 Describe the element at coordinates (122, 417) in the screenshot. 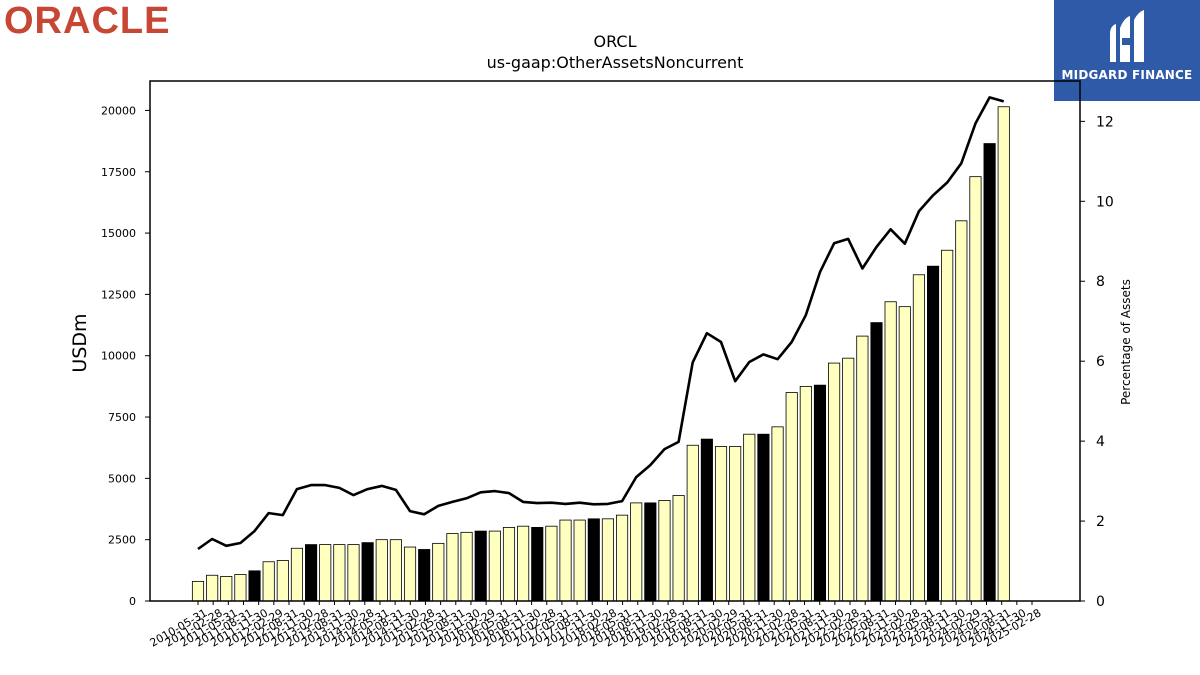

I see `y-tick-label: 7500` at that location.